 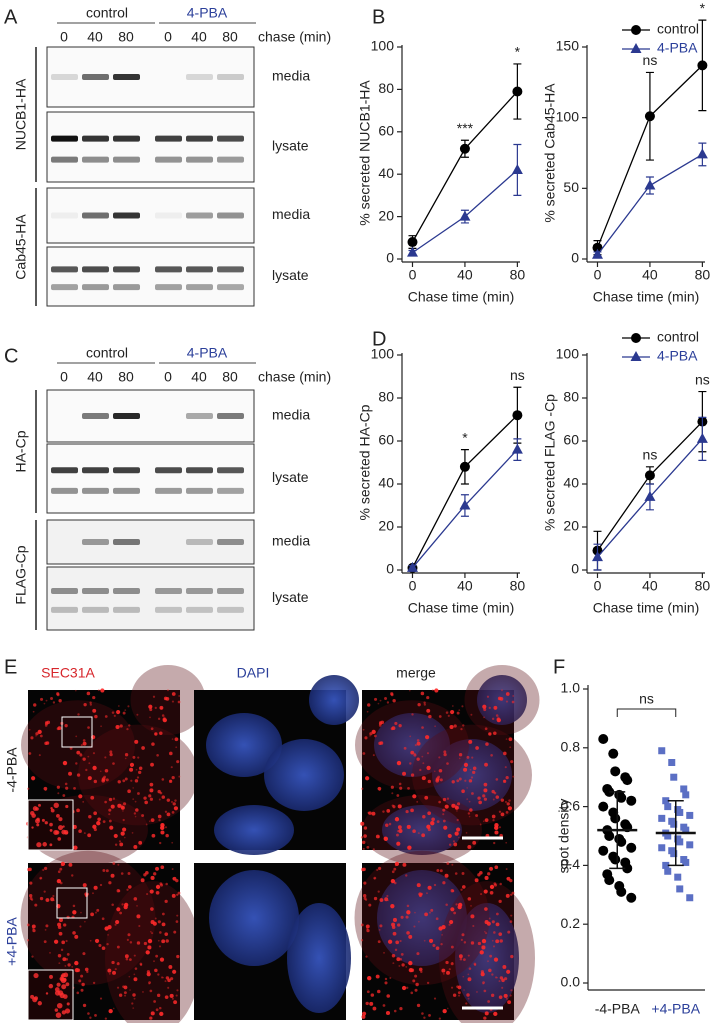 What do you see at coordinates (646, 712) in the screenshot?
I see `significance-bracket` at bounding box center [646, 712].